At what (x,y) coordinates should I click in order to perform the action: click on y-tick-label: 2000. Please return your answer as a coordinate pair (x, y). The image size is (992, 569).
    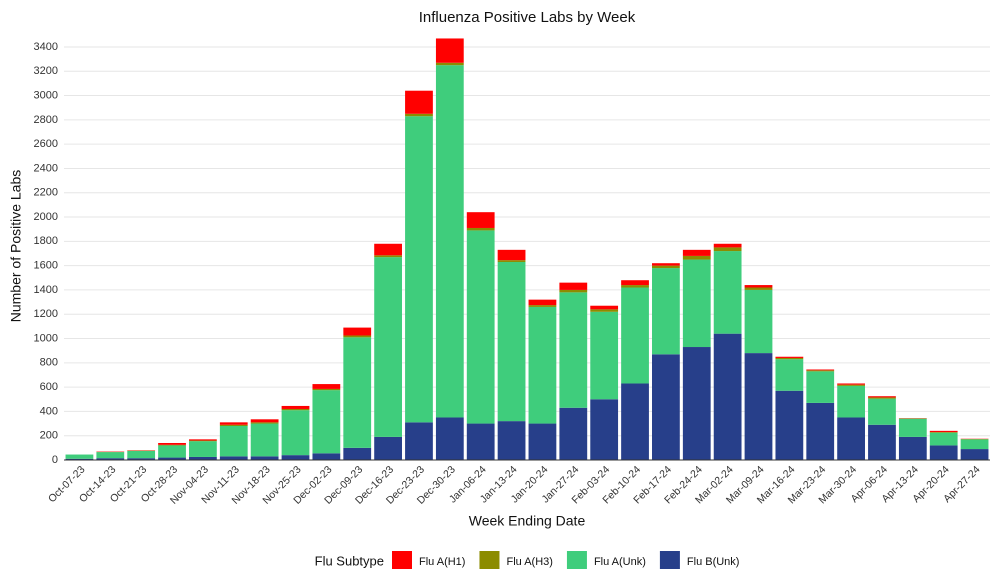
    Looking at the image, I should click on (46, 217).